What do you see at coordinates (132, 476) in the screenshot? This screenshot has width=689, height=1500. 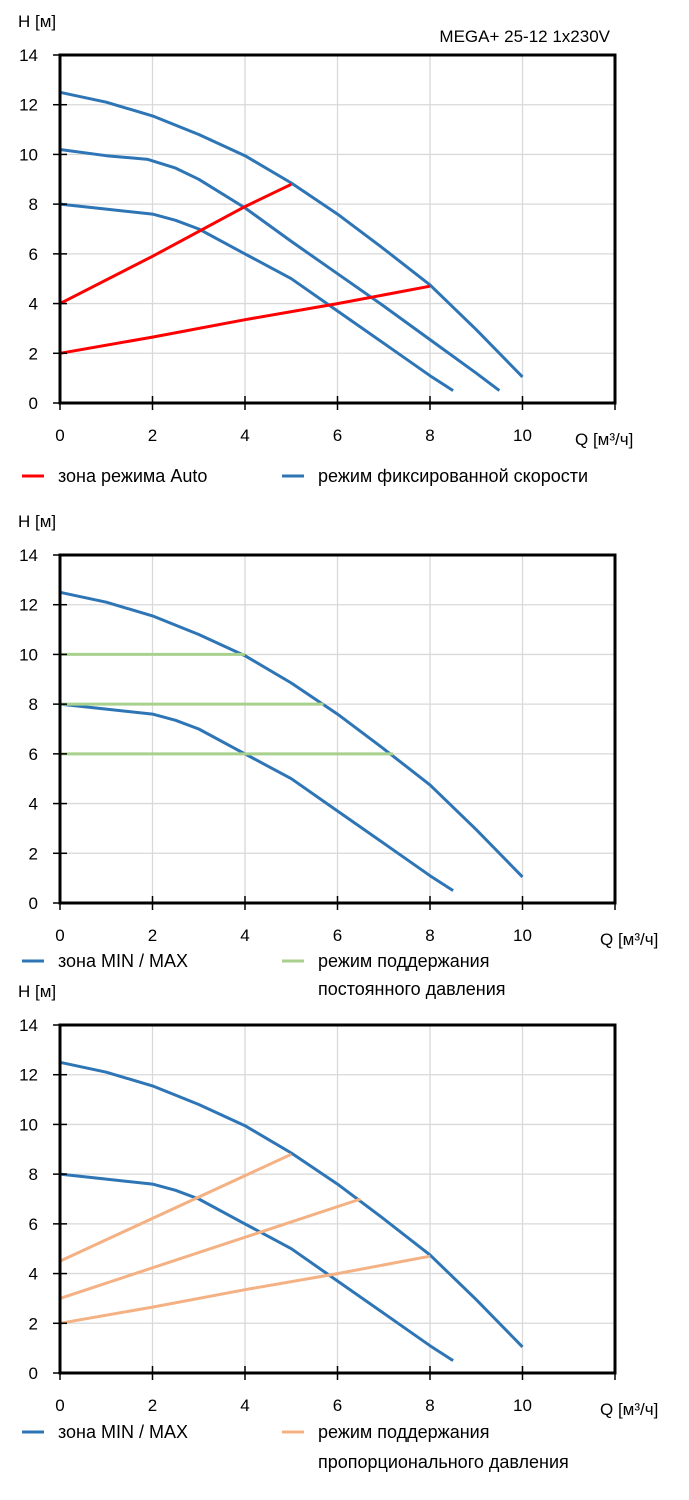 I see `legend-label: зона режима Auto` at bounding box center [132, 476].